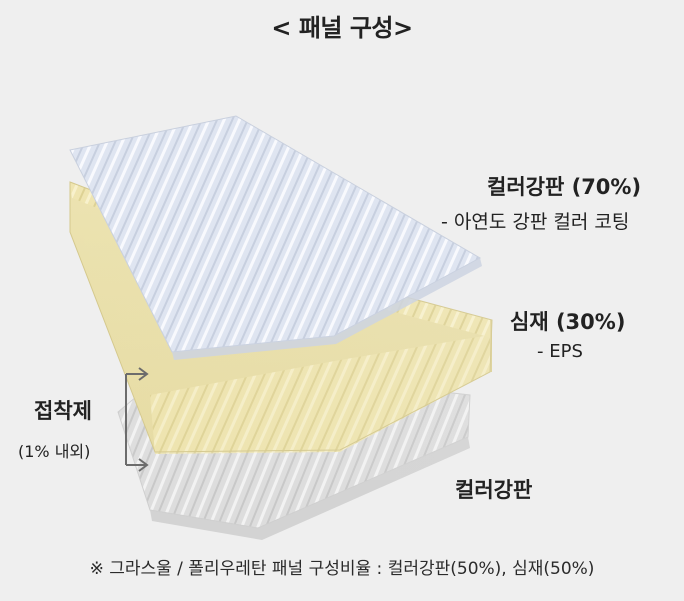  I want to click on top-layer-title: 컬러강판 (70%), so click(564, 187).